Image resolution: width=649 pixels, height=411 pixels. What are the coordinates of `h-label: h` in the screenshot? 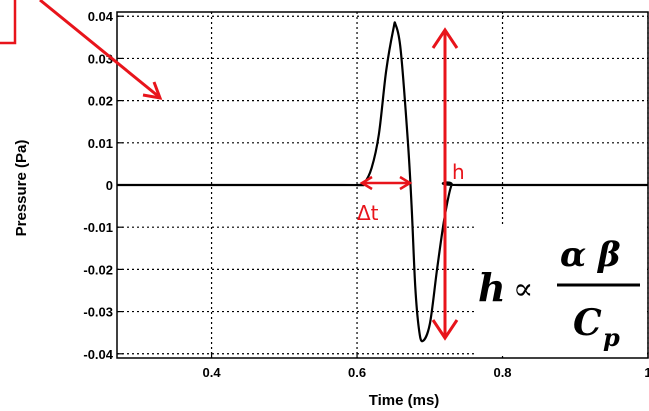 It's located at (458, 172).